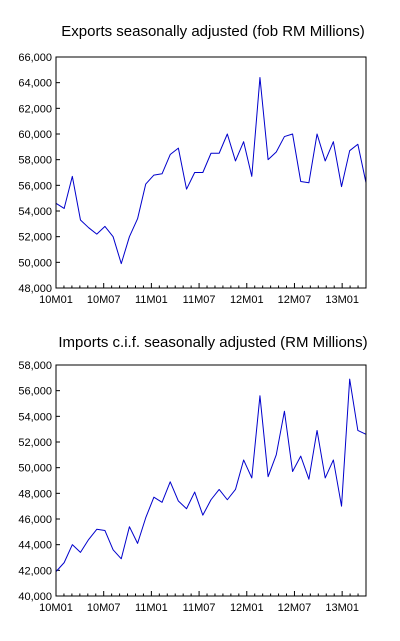  What do you see at coordinates (35, 289) in the screenshot?
I see `exports-y-tick-label: 48,000` at bounding box center [35, 289].